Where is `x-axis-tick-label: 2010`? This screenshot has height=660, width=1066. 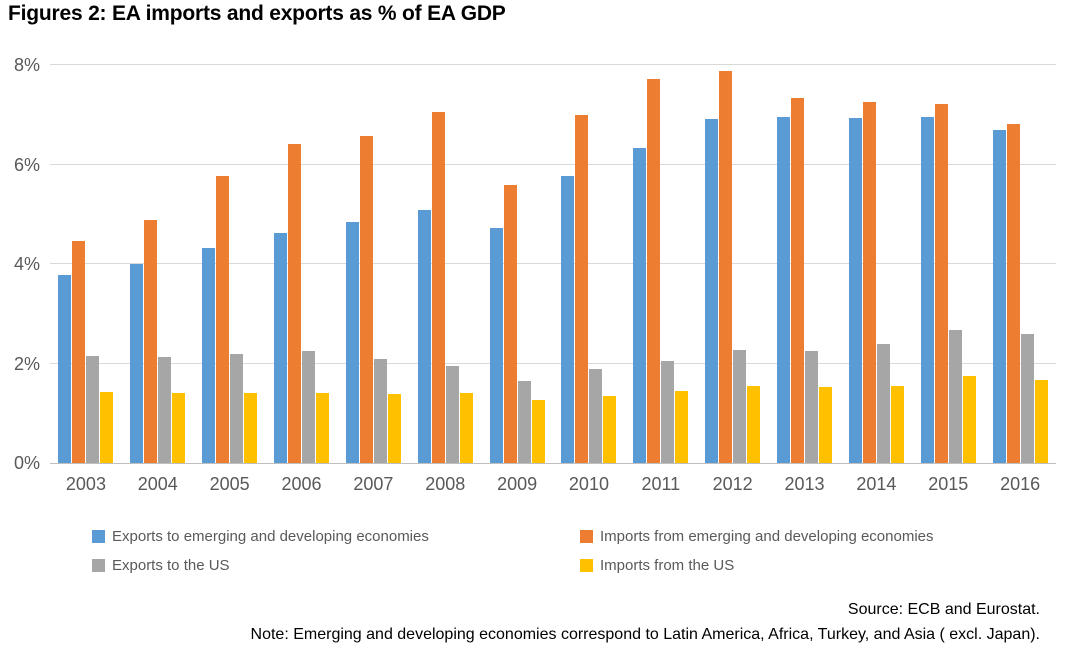 x-axis-tick-label: 2010 is located at coordinates (588, 484).